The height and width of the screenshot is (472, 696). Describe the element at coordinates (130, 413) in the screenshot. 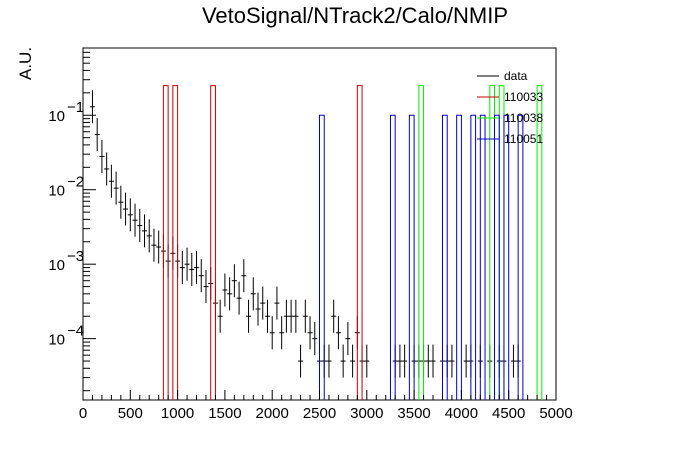

I see `x-tick-label: 500` at that location.